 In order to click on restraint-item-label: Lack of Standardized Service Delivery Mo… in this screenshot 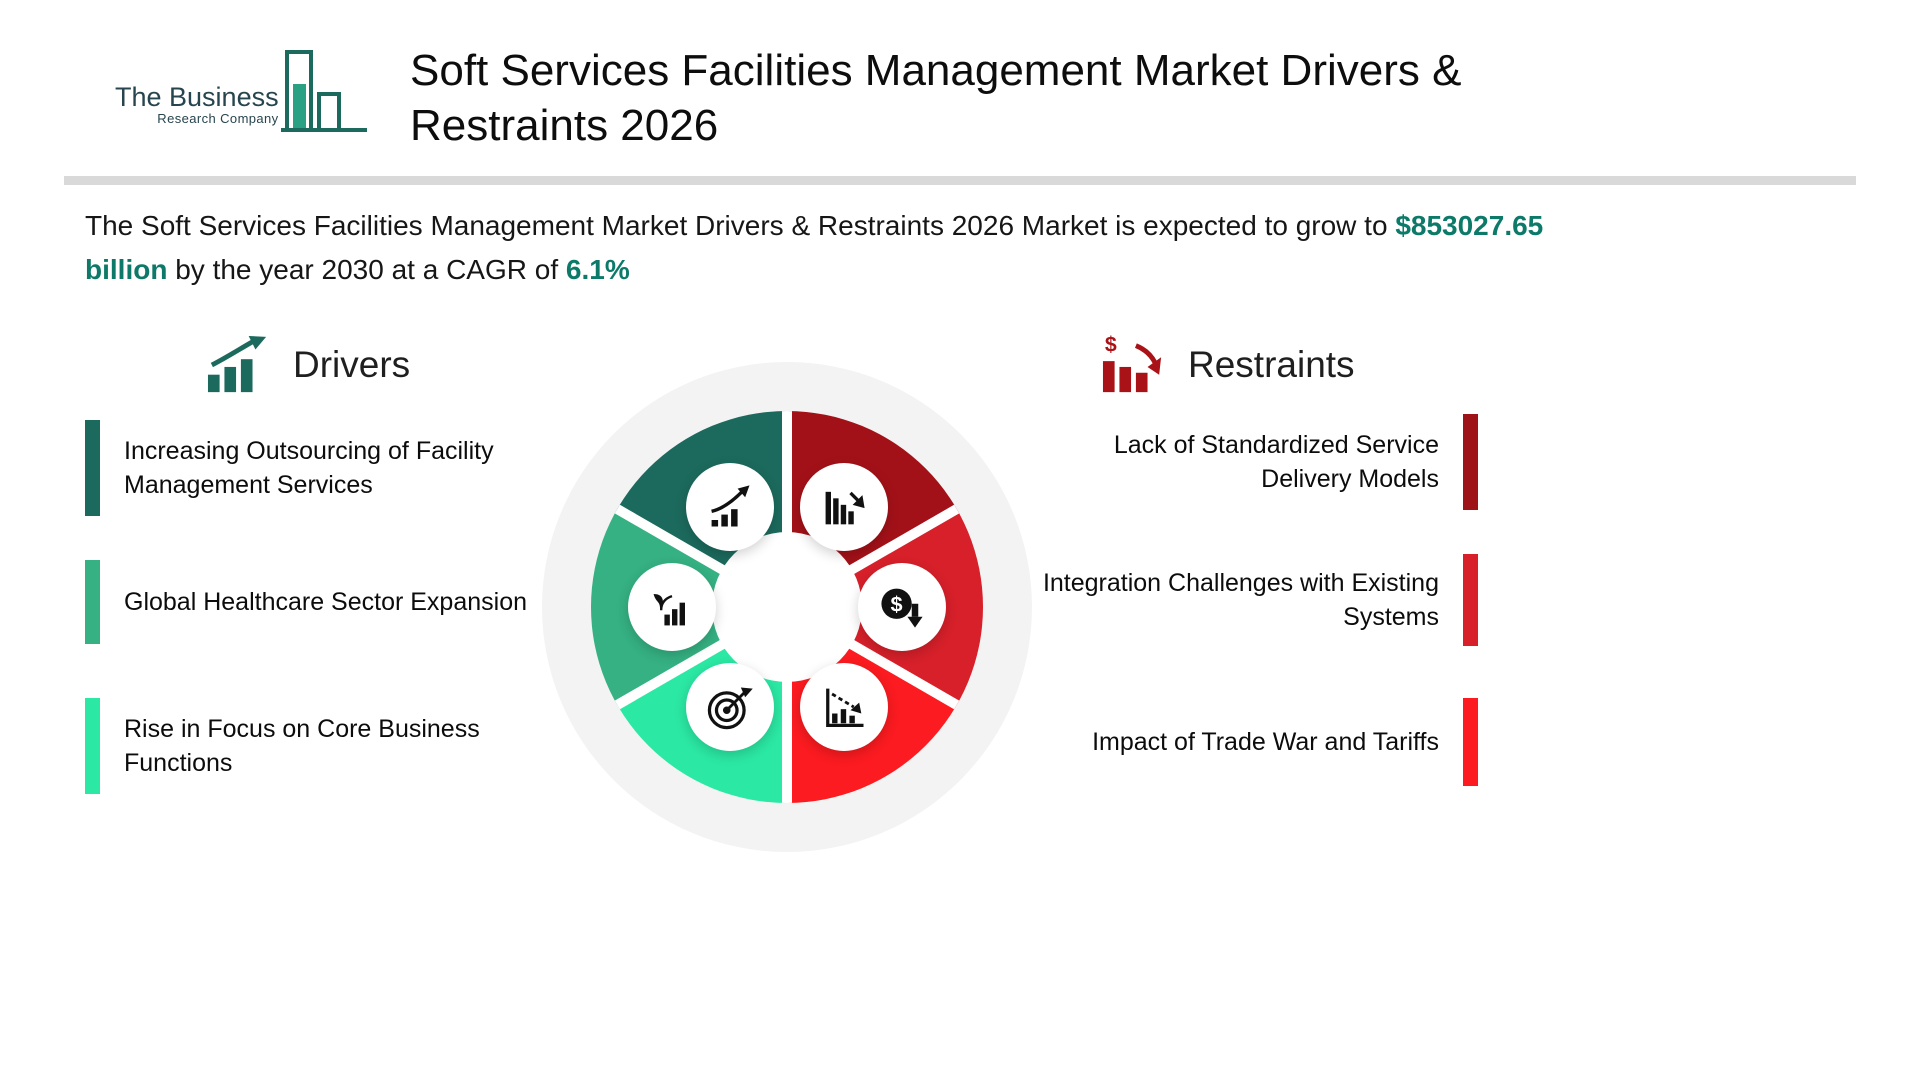, I will do `click(1276, 462)`.